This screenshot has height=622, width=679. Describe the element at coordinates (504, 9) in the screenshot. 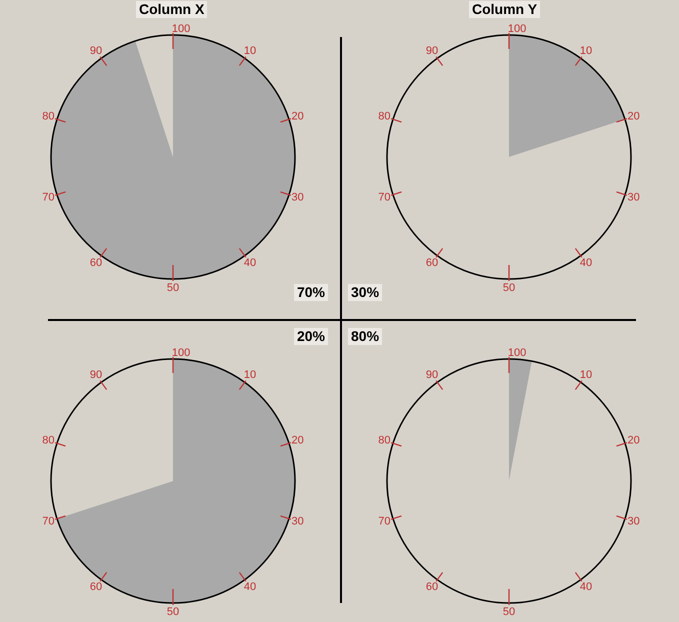

I see `chart-title: Column Y` at that location.